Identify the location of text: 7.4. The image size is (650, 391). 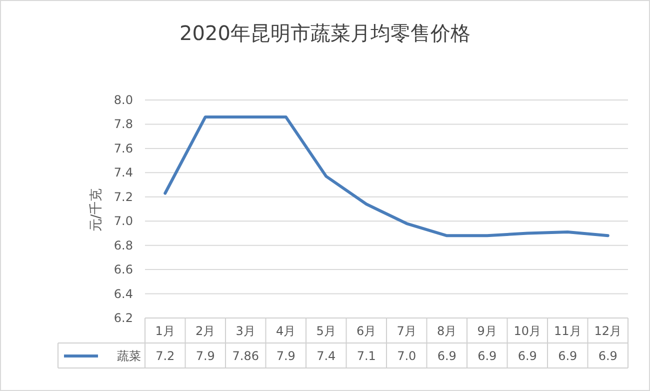
(123, 173).